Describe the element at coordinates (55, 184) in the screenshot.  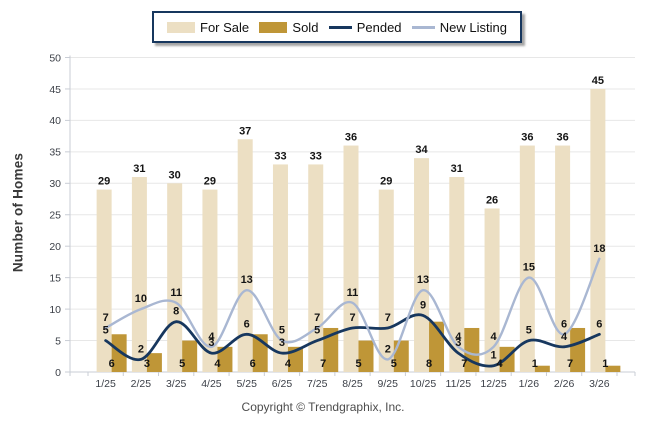
I see `y-tick-label: 30` at that location.